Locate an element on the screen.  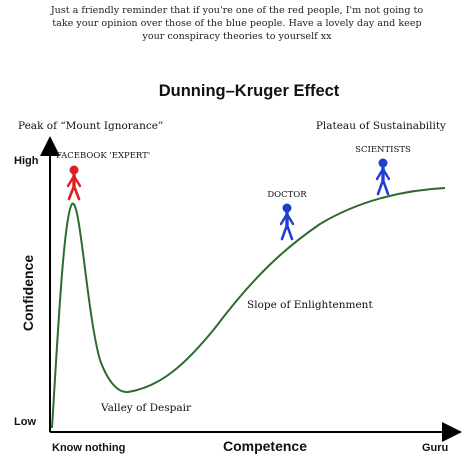
plateau-label: Plateau of Sustainability is located at coordinates (381, 126).